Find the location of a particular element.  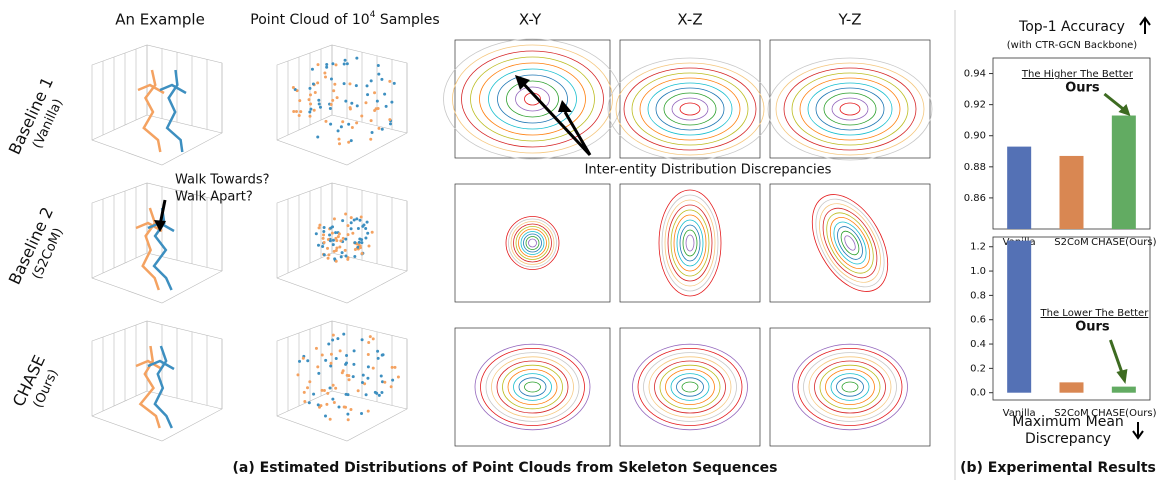

3d-box is located at coordinates (157, 105).